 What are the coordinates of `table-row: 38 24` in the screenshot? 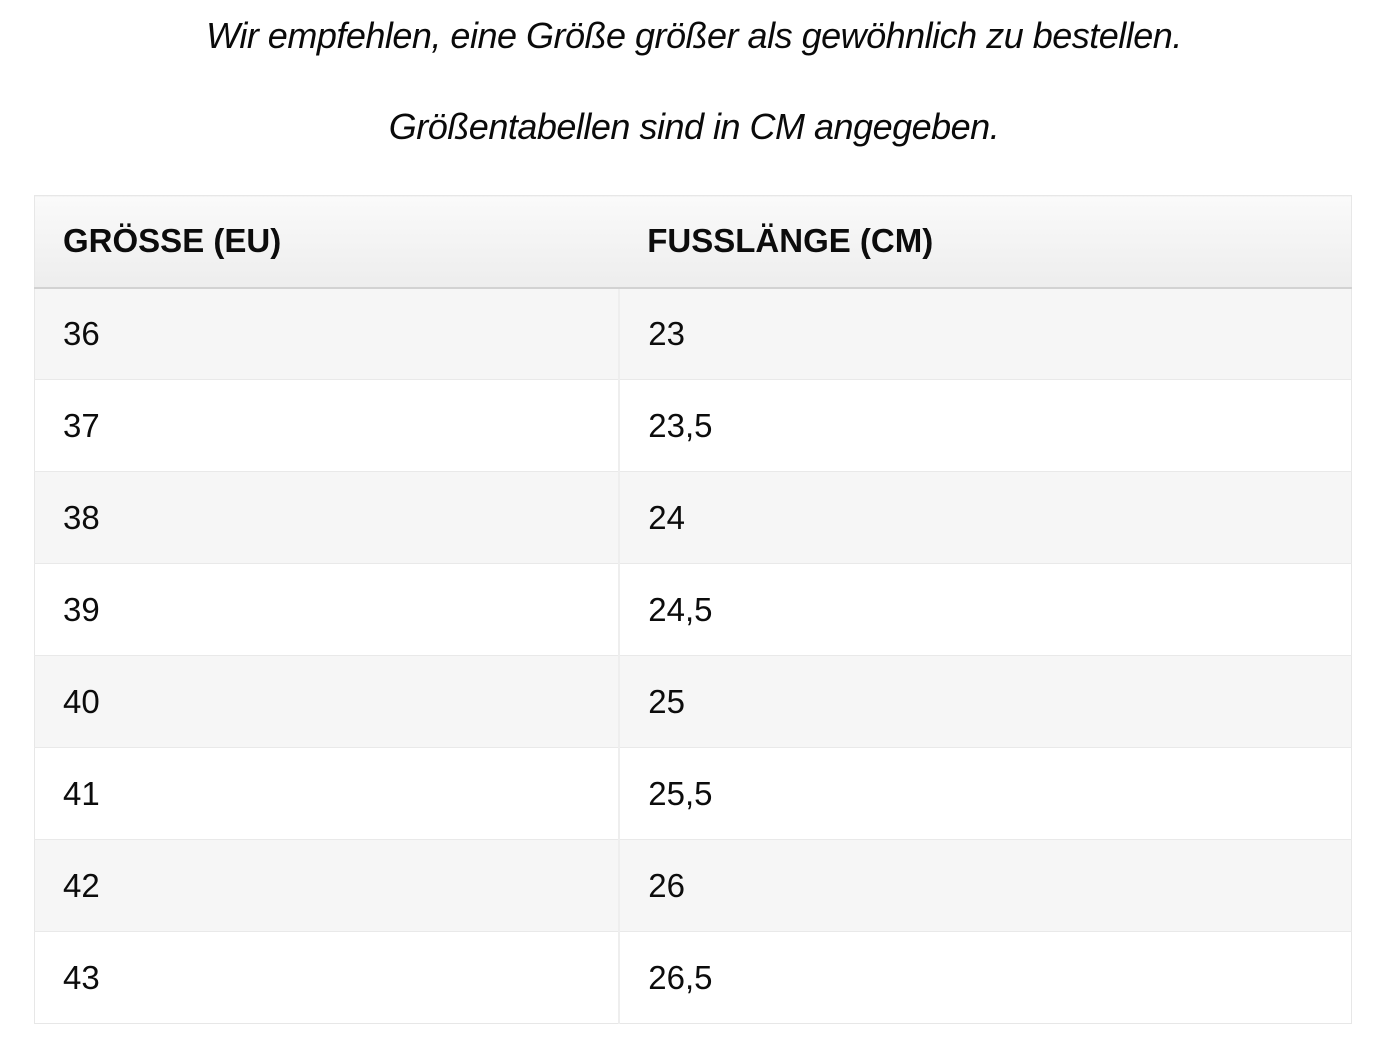 It's located at (693, 517).